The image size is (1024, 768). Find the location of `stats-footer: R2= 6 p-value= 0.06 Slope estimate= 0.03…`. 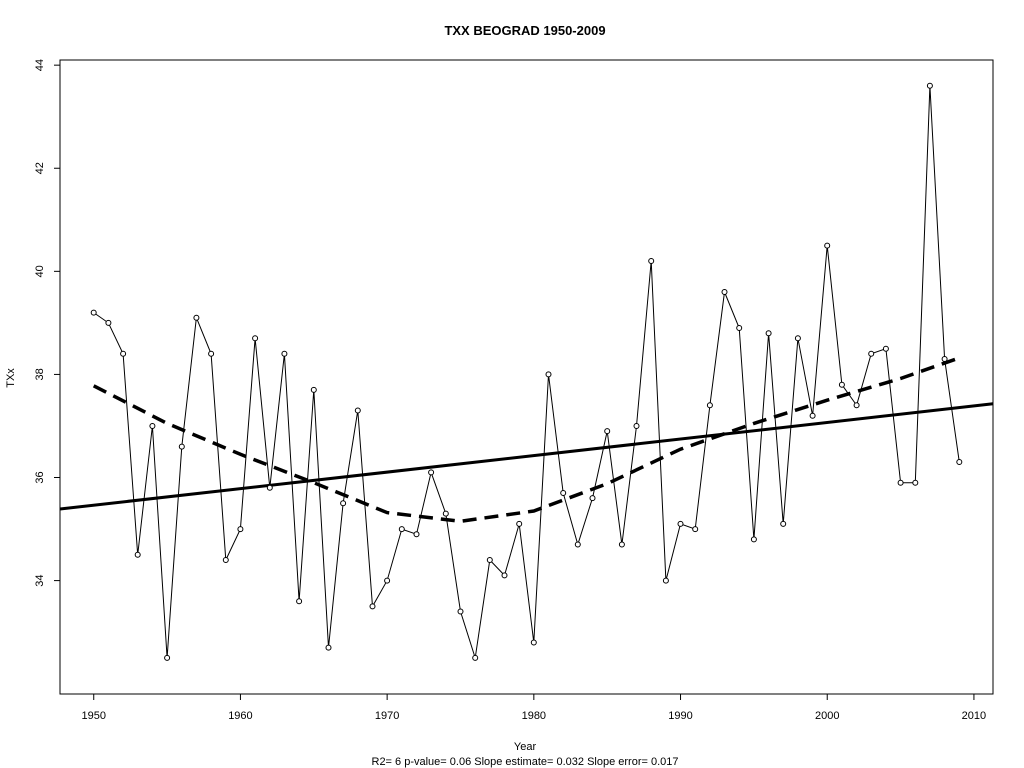

stats-footer: R2= 6 p-value= 0.06 Slope estimate= 0.03… is located at coordinates (525, 762).